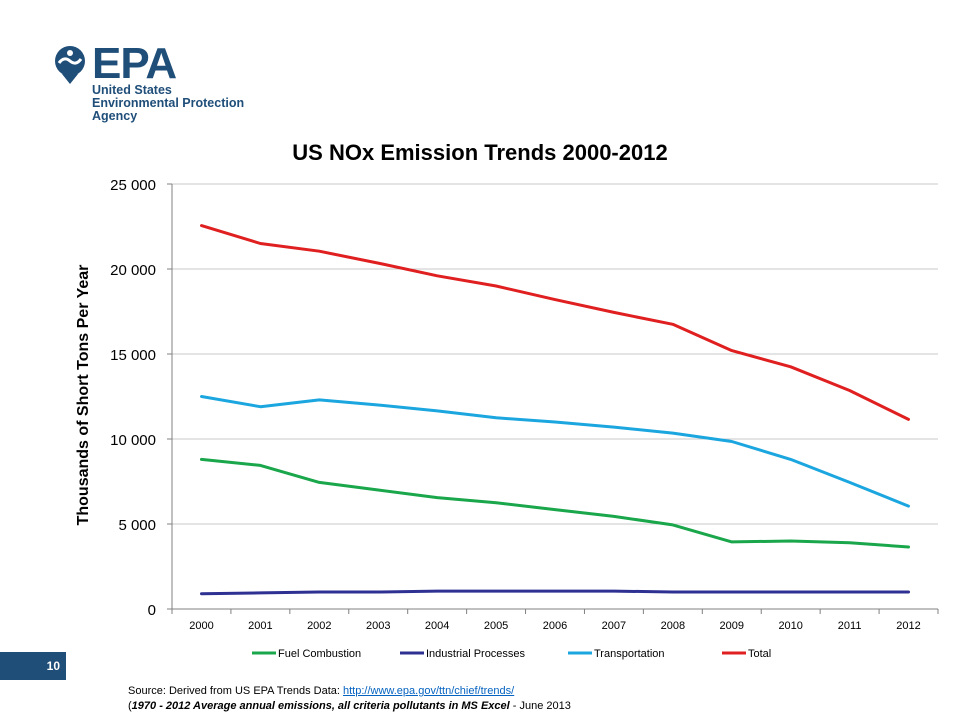 The width and height of the screenshot is (960, 720). Describe the element at coordinates (319, 654) in the screenshot. I see `legend-label: Fuel Combustion` at that location.